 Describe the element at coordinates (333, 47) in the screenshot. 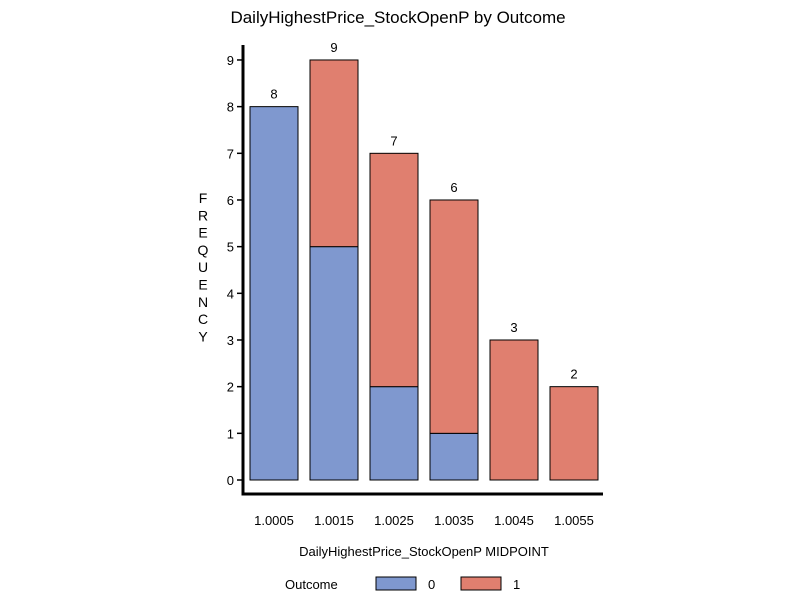

I see `bar-total-label: 9` at that location.